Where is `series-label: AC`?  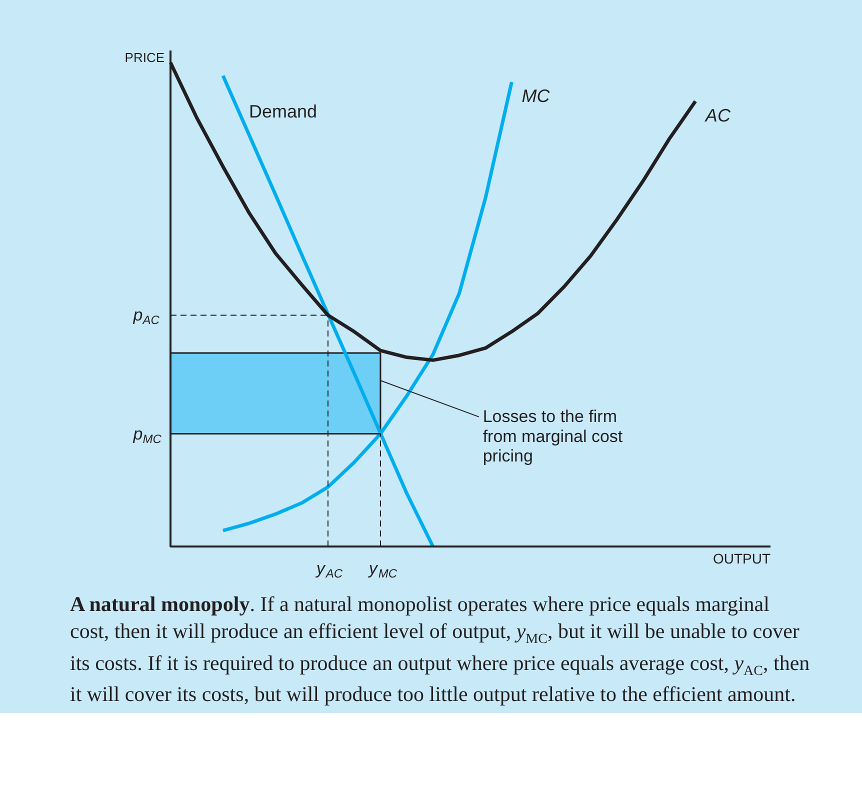
series-label: AC is located at coordinates (718, 115).